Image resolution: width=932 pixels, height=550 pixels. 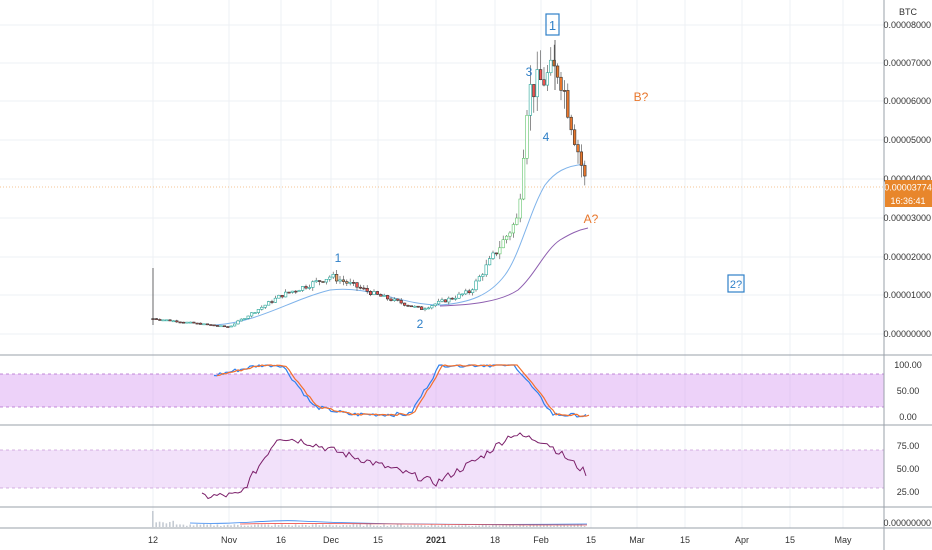 I want to click on price-tick-label: 0.00001000, so click(x=907, y=295).